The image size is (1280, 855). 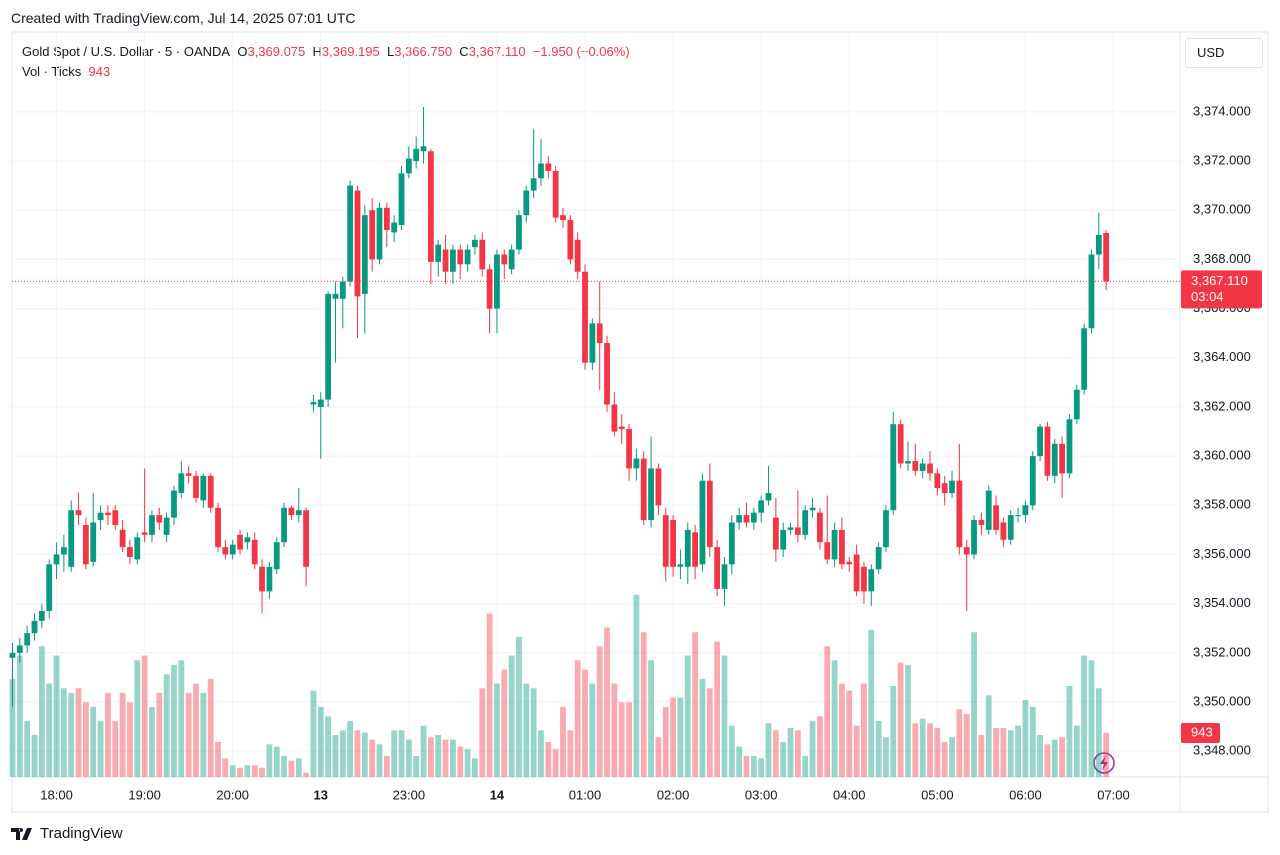 What do you see at coordinates (1104, 763) in the screenshot?
I see `replay-button` at bounding box center [1104, 763].